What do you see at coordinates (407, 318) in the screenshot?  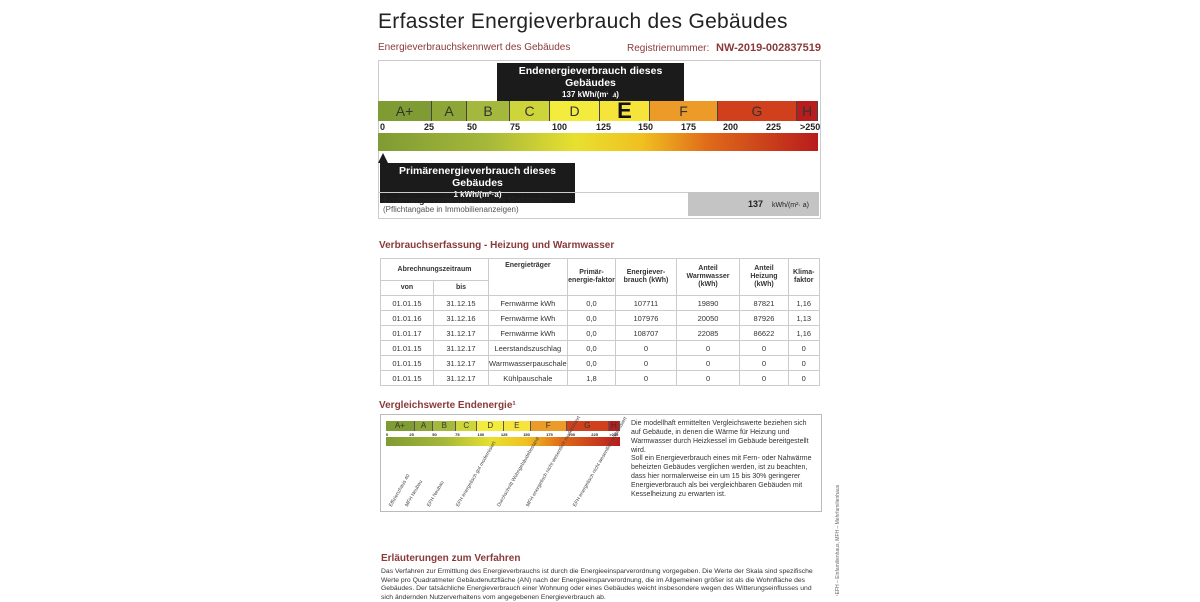 I see `table-cell: 01.01.16` at bounding box center [407, 318].